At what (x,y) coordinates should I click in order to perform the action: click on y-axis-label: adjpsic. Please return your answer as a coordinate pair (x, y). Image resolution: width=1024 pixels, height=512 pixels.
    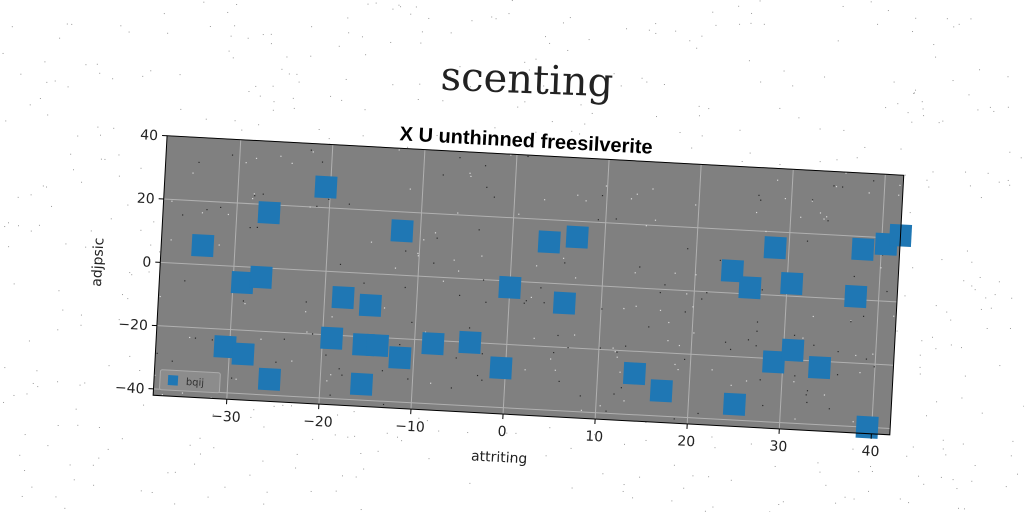
    Looking at the image, I should click on (98, 262).